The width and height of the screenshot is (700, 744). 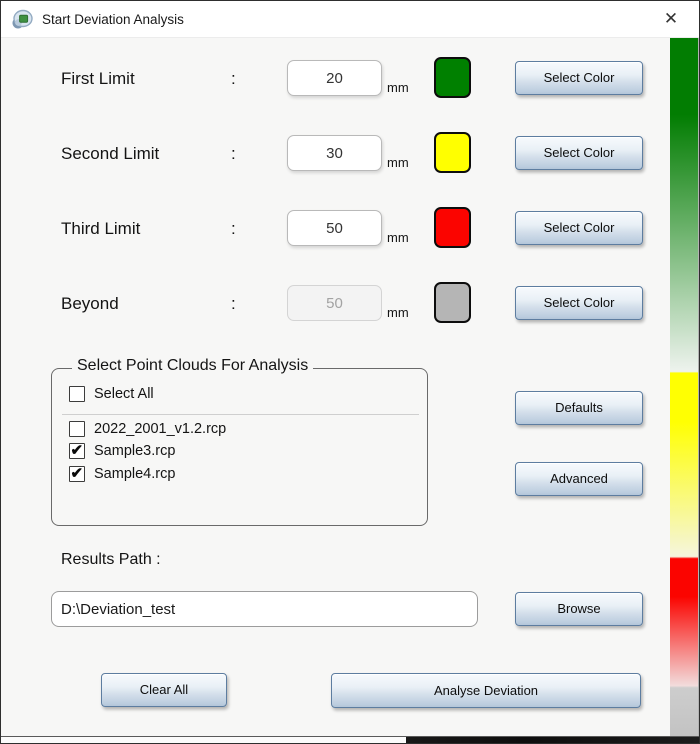 What do you see at coordinates (350, 736) in the screenshot?
I see `window-bottom-border` at bounding box center [350, 736].